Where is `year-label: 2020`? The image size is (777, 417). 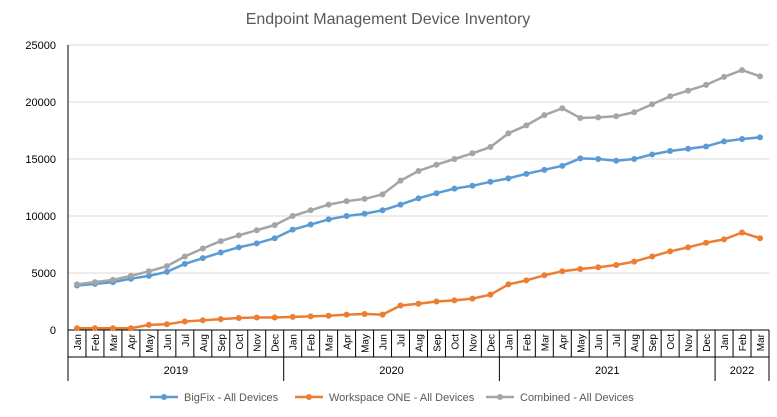 year-label: 2020 is located at coordinates (391, 371).